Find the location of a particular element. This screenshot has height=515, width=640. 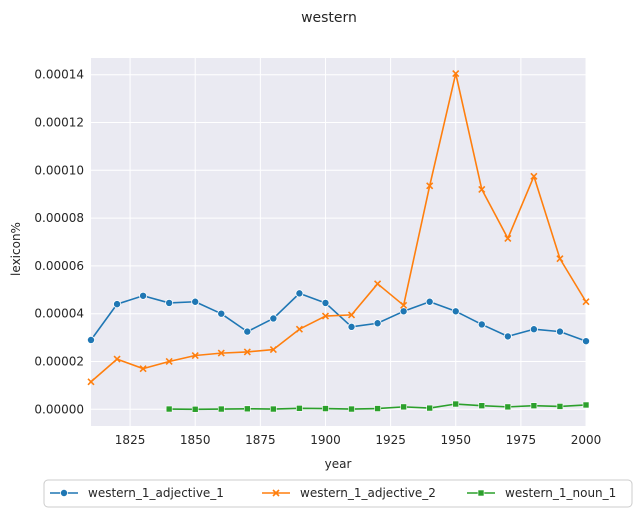

x-tick-label: 1950 is located at coordinates (455, 440).